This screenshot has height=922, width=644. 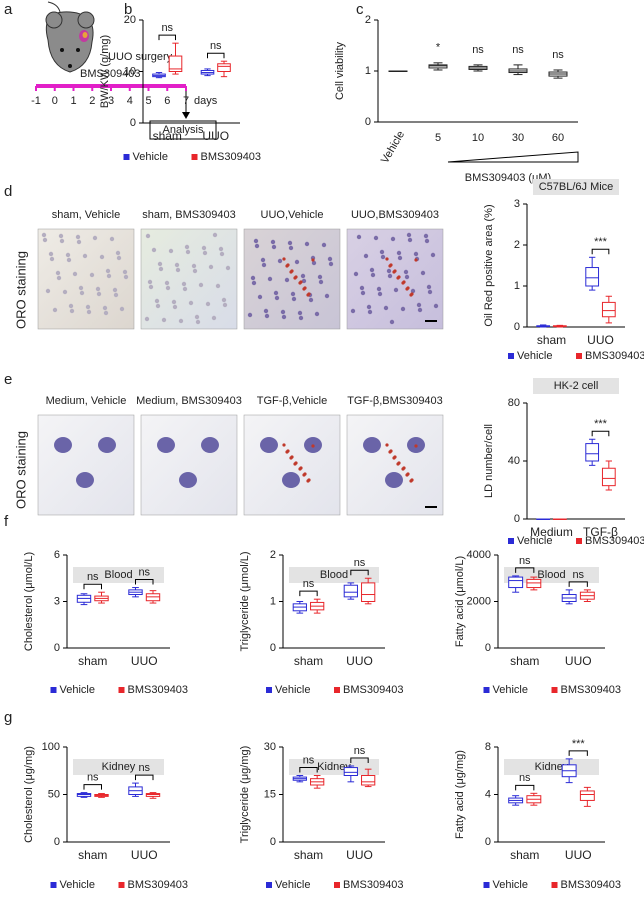 What do you see at coordinates (478, 138) in the screenshot?
I see `x-tick-label: 10` at bounding box center [478, 138].